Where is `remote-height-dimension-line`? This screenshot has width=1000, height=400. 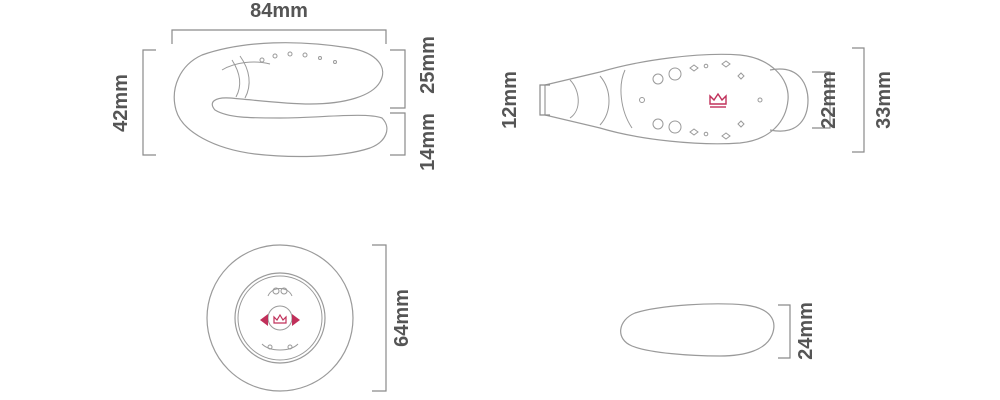 remote-height-dimension-line is located at coordinates (784, 331).